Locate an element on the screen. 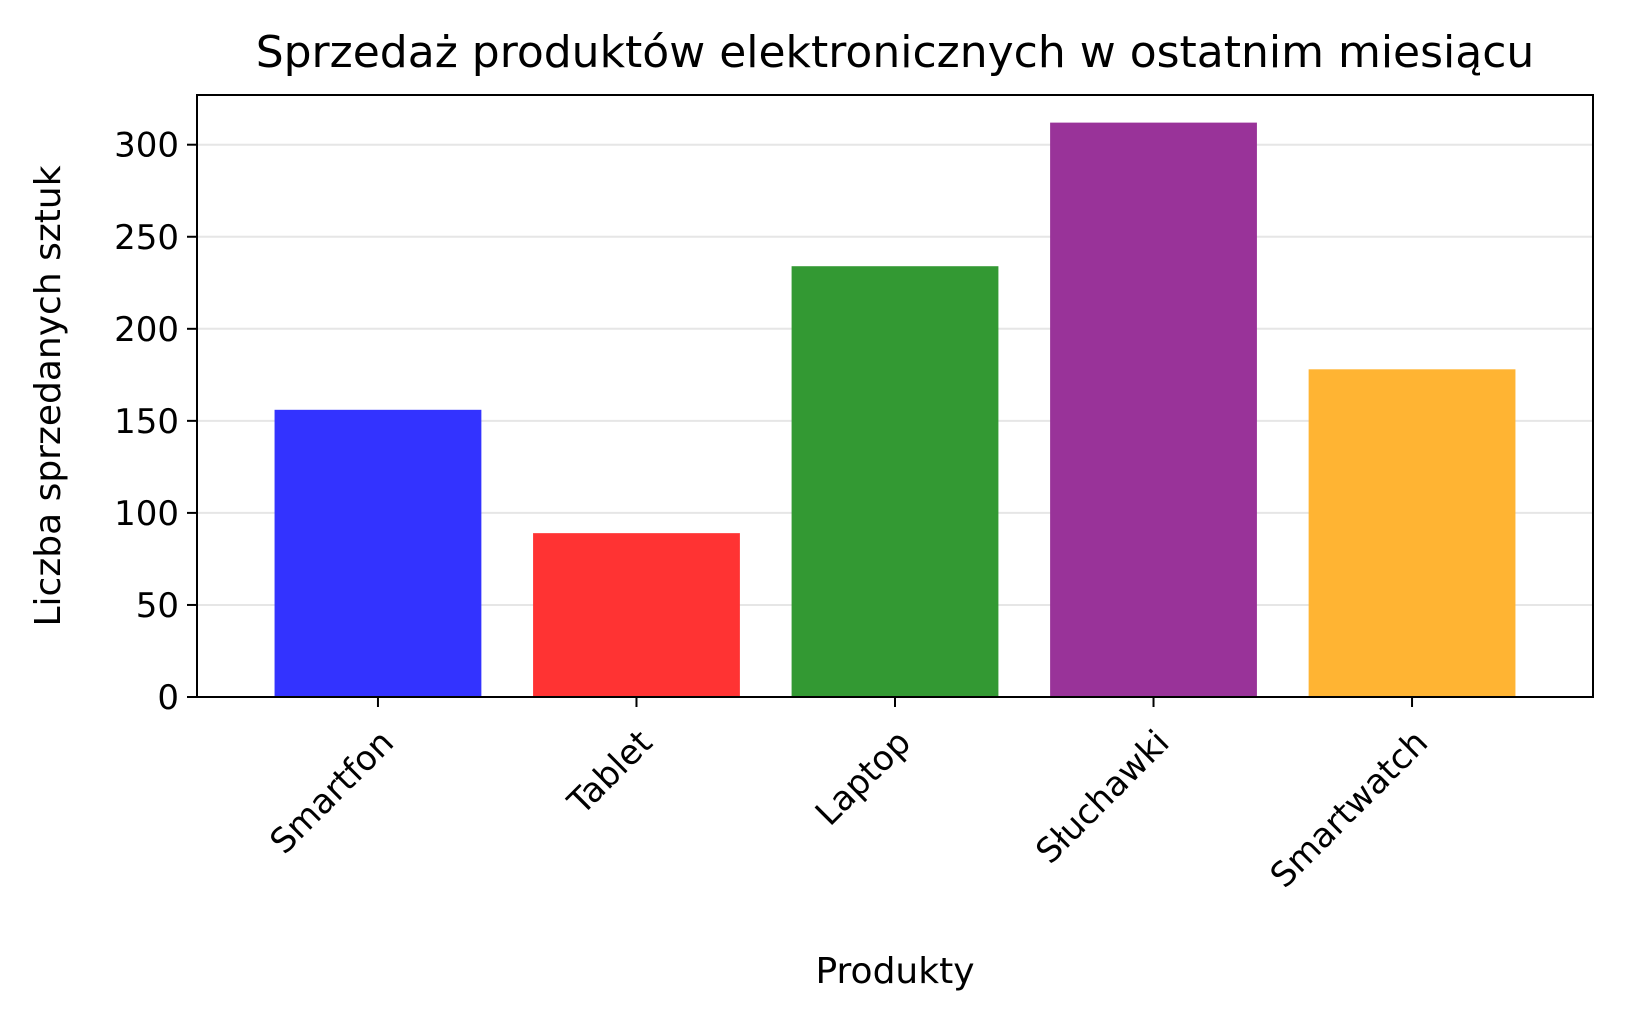 This screenshot has width=1650, height=1024. bar-laptop is located at coordinates (895, 481).